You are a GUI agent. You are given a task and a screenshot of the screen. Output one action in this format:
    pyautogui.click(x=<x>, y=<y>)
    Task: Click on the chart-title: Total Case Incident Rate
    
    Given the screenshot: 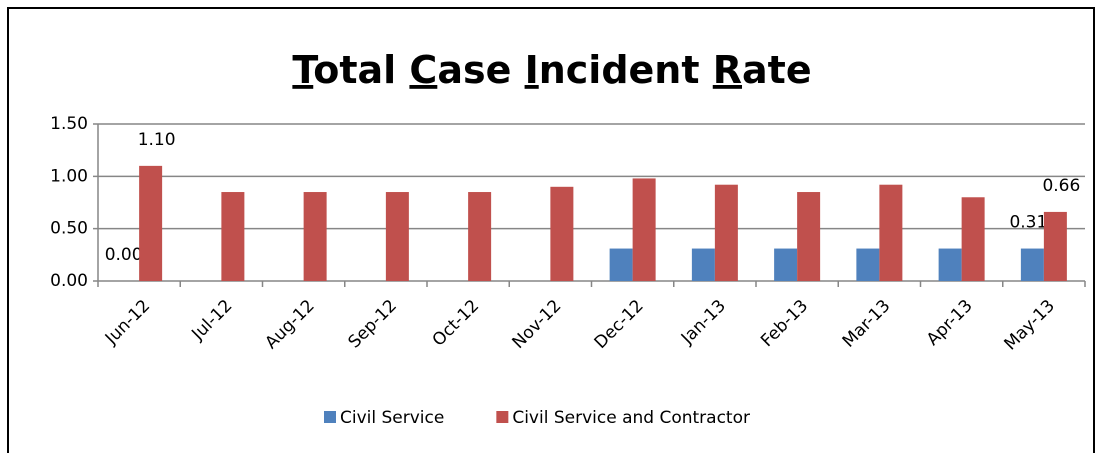 What is the action you would take?
    pyautogui.click(x=551, y=70)
    